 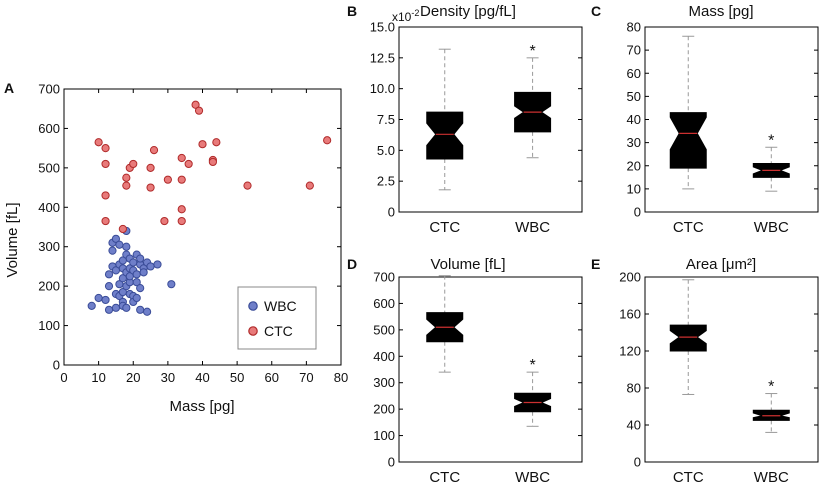 I want to click on panel-e-ytick-label: 40, so click(x=634, y=425).